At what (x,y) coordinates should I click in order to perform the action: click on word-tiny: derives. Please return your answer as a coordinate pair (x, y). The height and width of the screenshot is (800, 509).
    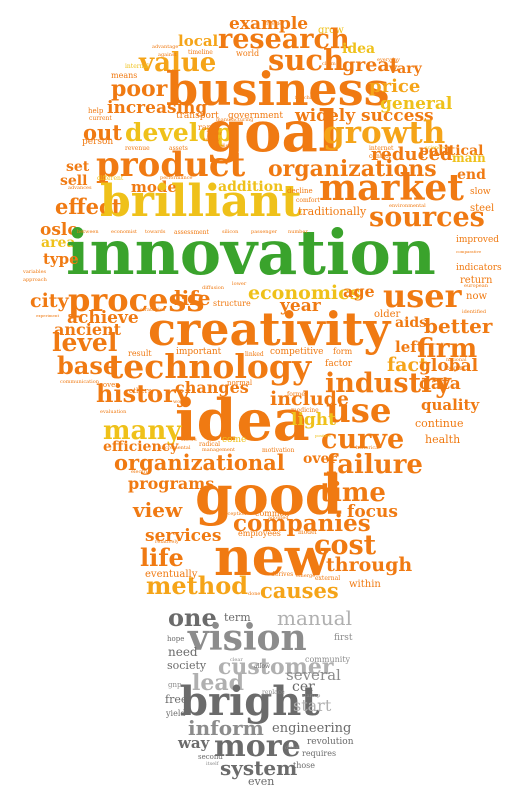
    Looking at the image, I should click on (282, 574).